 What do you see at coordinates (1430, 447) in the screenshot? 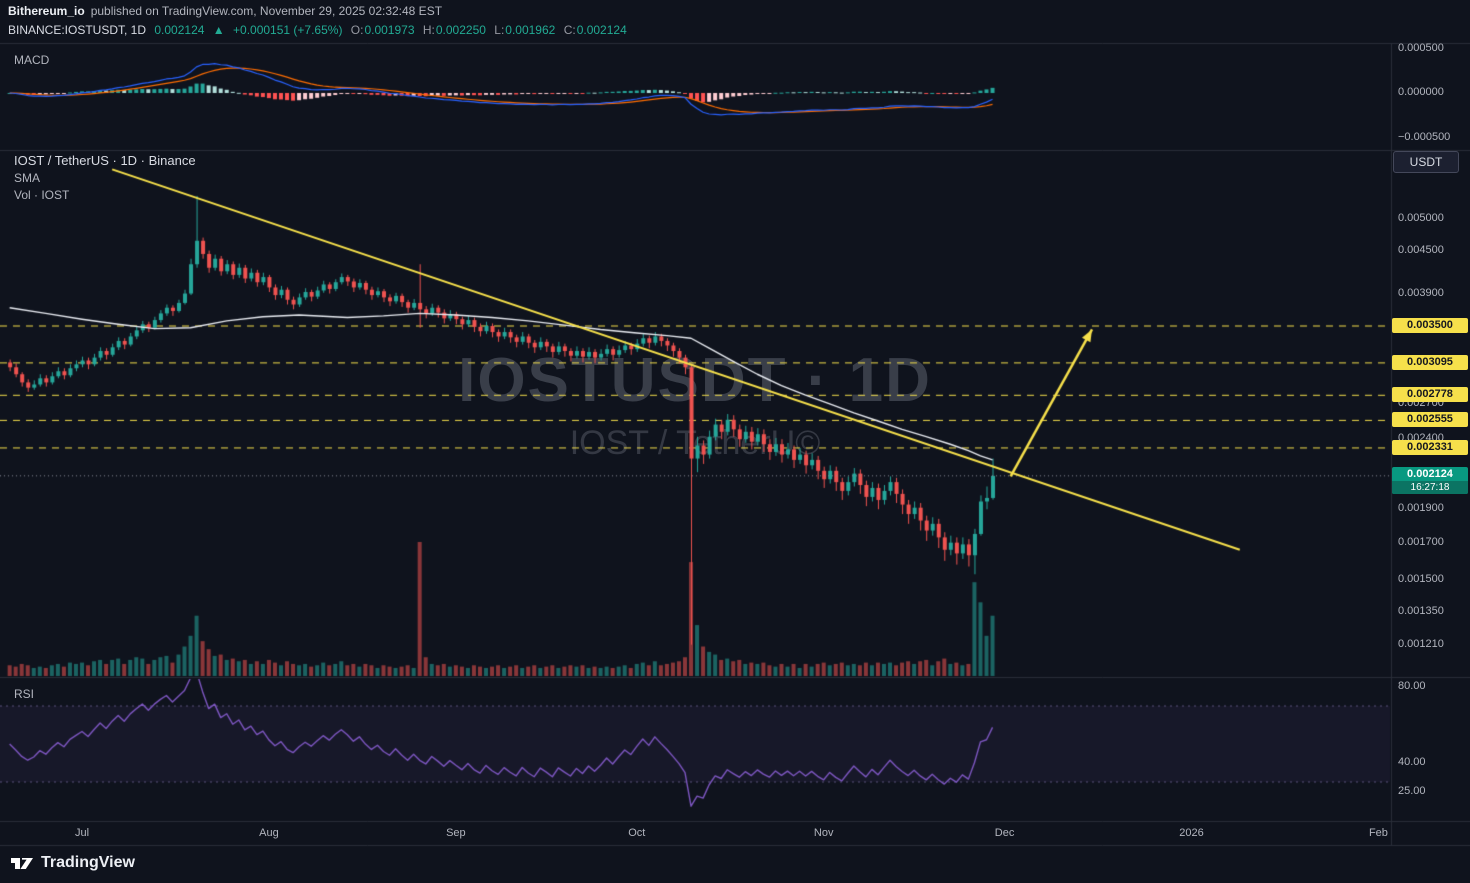
I see `level-price-label: 0.002331` at bounding box center [1430, 447].